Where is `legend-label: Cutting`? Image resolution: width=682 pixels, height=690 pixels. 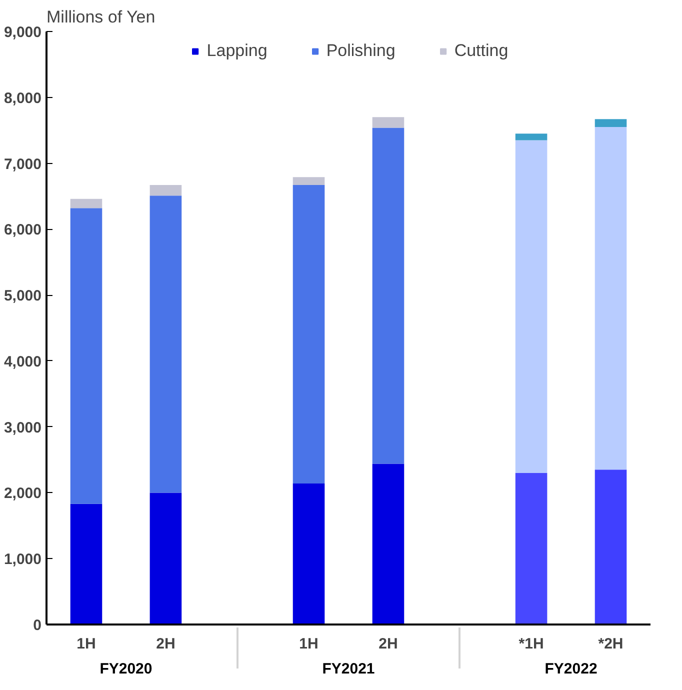
legend-label: Cutting is located at coordinates (481, 51).